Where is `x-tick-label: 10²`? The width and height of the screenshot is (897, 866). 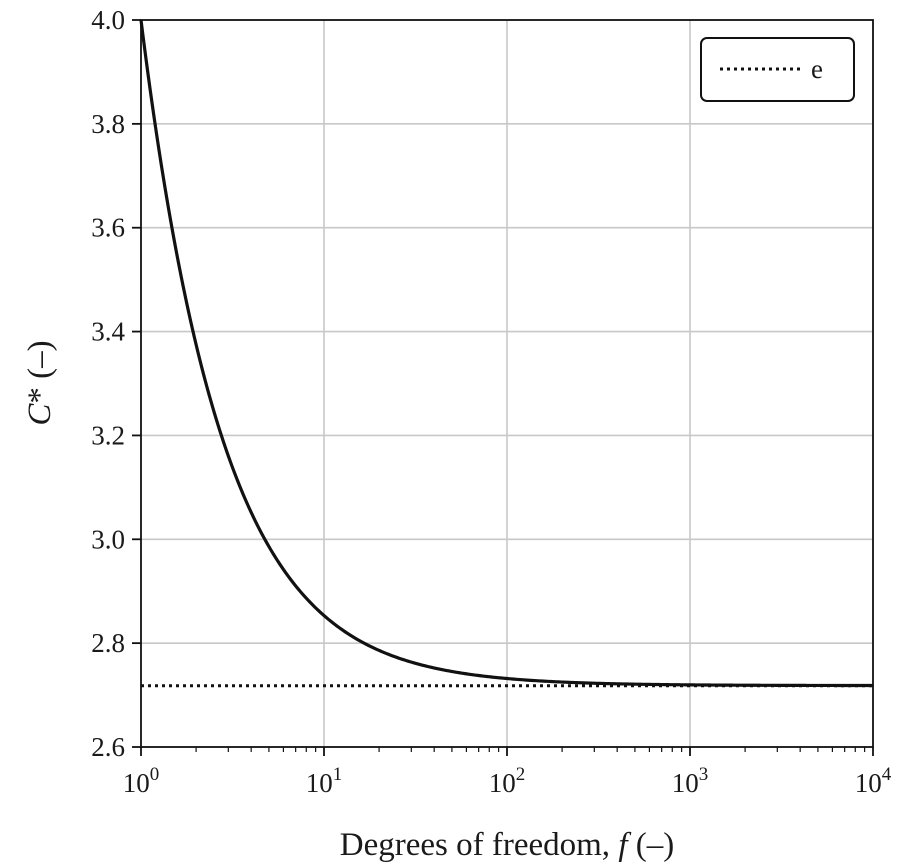
x-tick-label: 10² is located at coordinates (507, 781).